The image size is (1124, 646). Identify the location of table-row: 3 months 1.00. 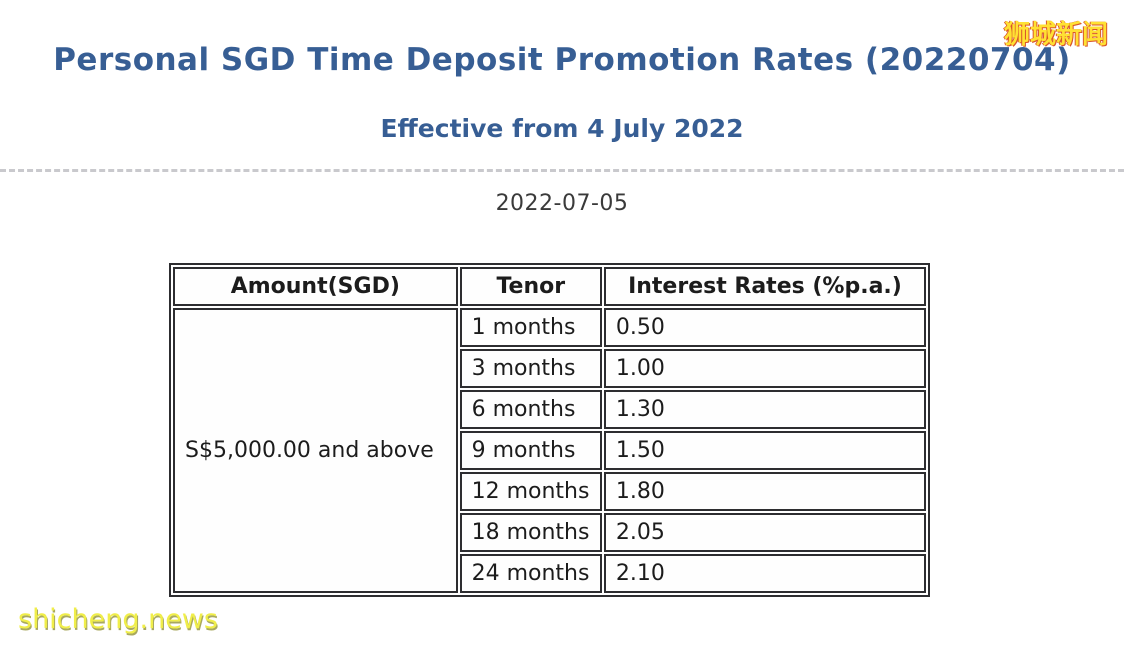
(549, 368).